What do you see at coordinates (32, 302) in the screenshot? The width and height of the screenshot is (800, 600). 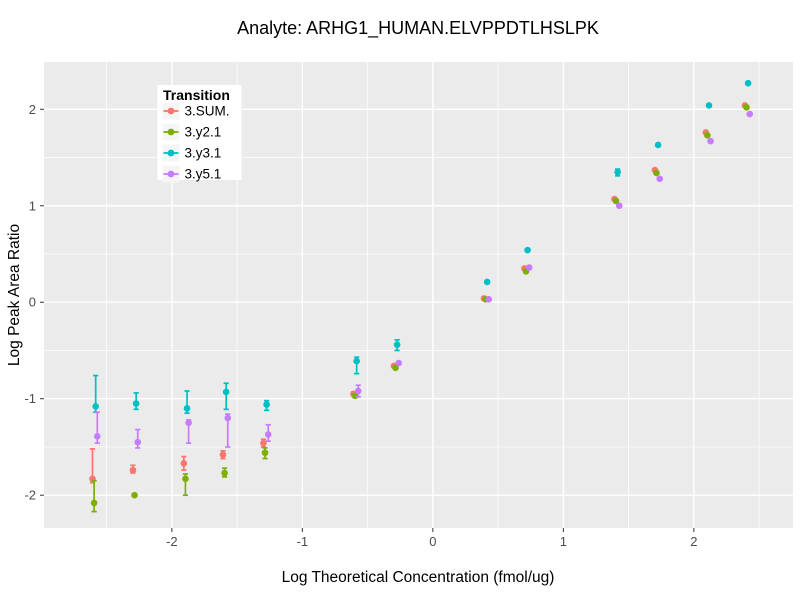 I see `y-tick-label: 0` at bounding box center [32, 302].